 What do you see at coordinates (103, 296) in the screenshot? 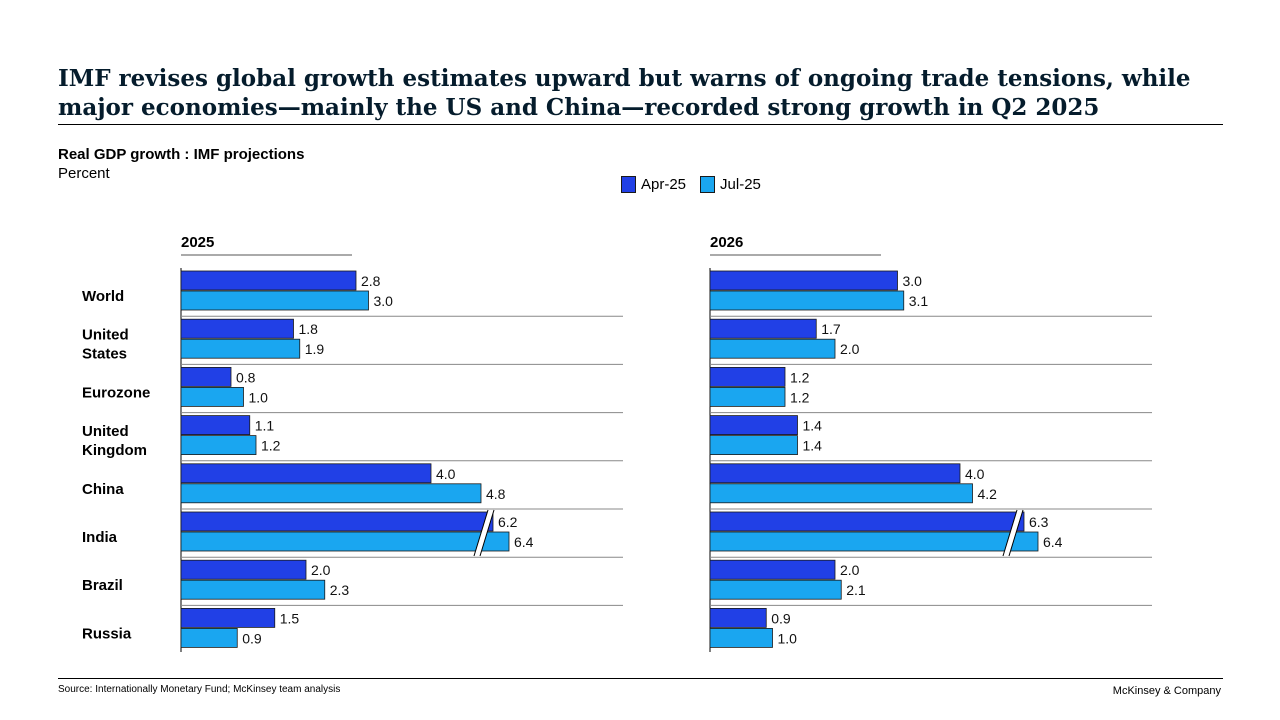
I see `category-label: World` at bounding box center [103, 296].